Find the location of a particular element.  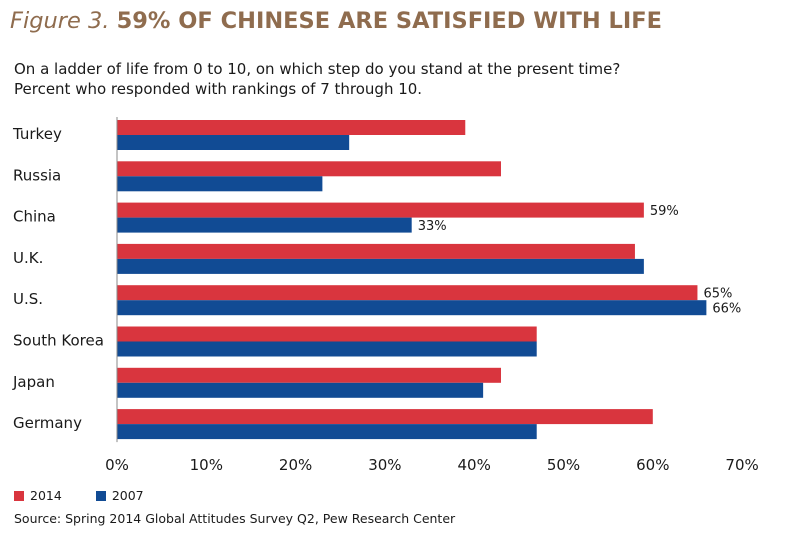

x-tick-label: 0% is located at coordinates (117, 465).